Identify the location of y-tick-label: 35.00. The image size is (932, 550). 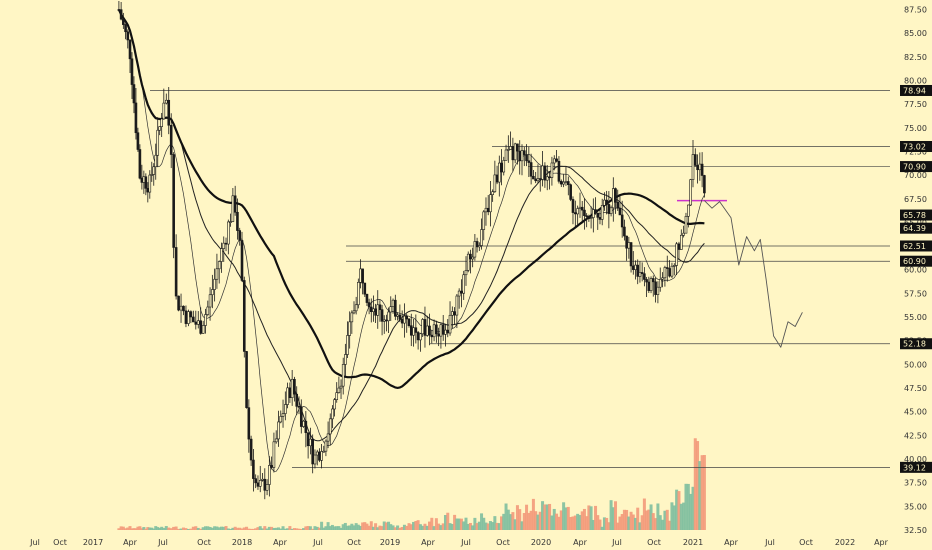
(915, 506).